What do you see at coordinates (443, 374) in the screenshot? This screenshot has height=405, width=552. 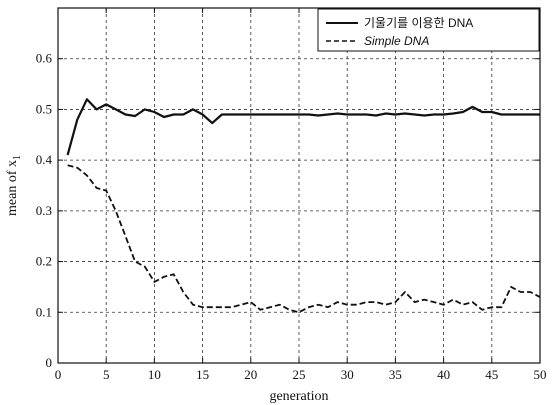 I see `x-tick-label: 40` at bounding box center [443, 374].